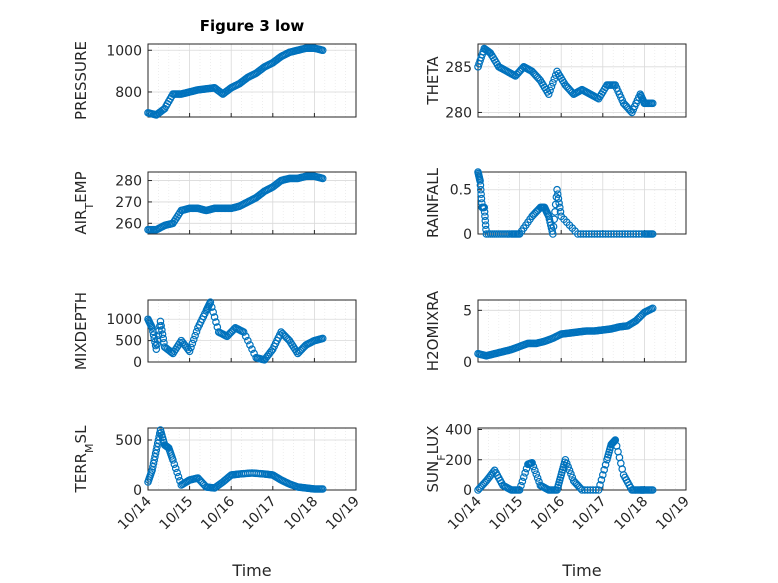 The width and height of the screenshot is (778, 583). Describe the element at coordinates (301, 514) in the screenshot. I see `x-tick-label: 10/18` at that location.